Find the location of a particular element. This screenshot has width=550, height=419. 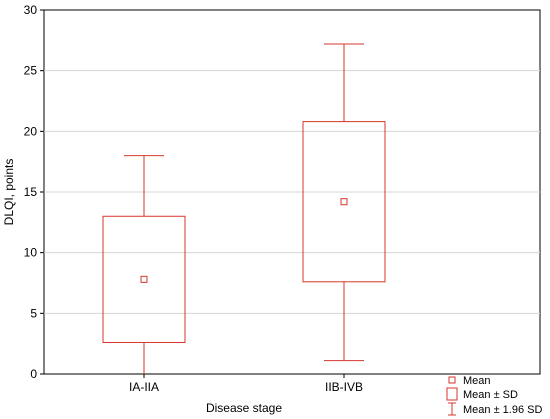

legend-sd-icon is located at coordinates (452, 394).